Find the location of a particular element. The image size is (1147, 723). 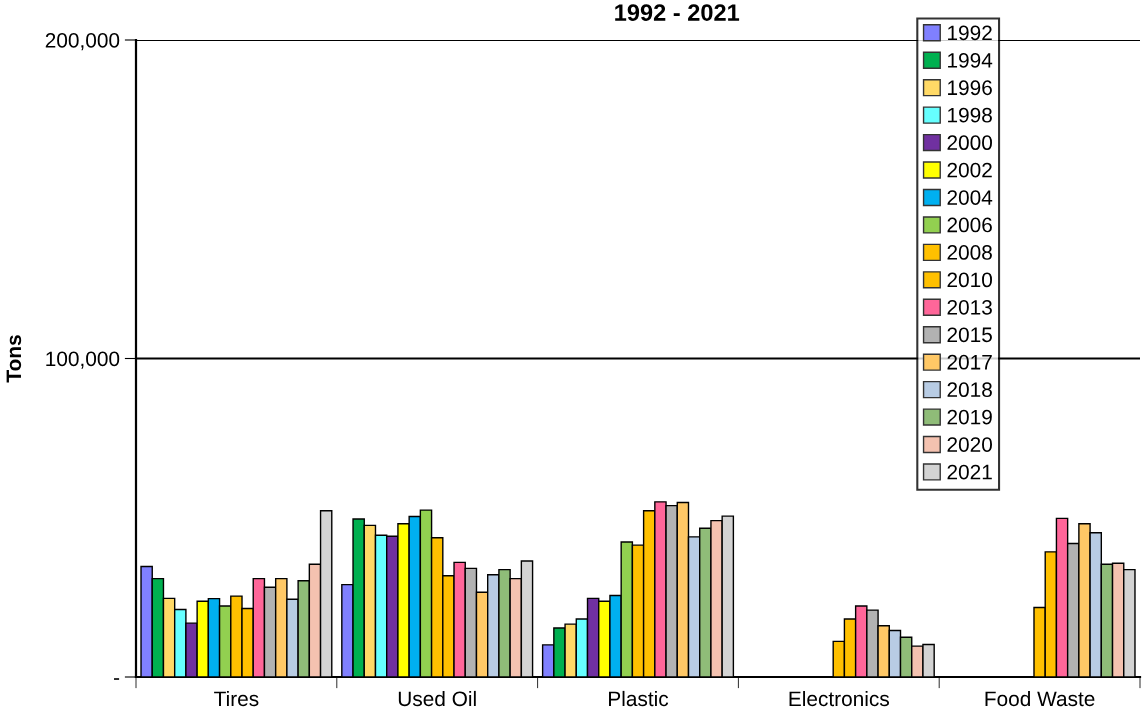

x-tick-label: Used Oil is located at coordinates (437, 698).